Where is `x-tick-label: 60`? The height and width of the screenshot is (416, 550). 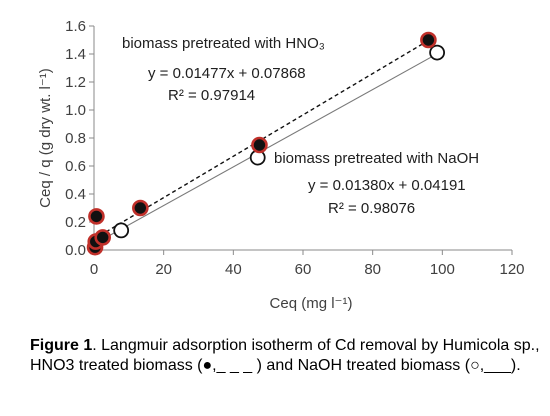
x-tick-label: 60 is located at coordinates (303, 269).